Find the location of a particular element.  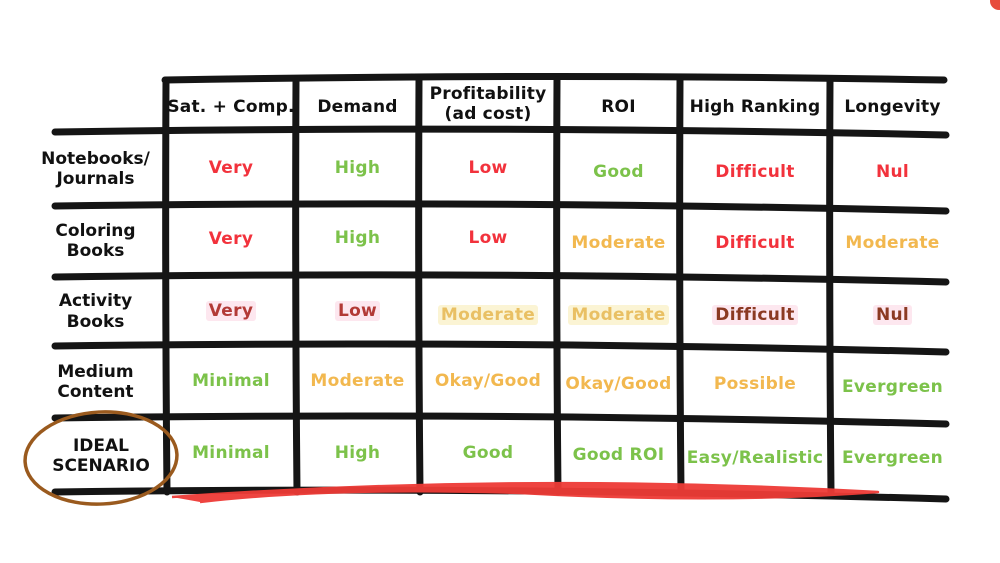

cell-activity-roi: Moderate is located at coordinates (618, 315).